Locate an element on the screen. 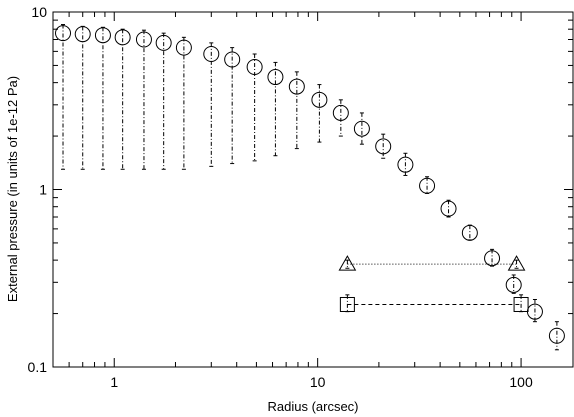 The height and width of the screenshot is (417, 574). x-tick-label: 10 is located at coordinates (318, 382).